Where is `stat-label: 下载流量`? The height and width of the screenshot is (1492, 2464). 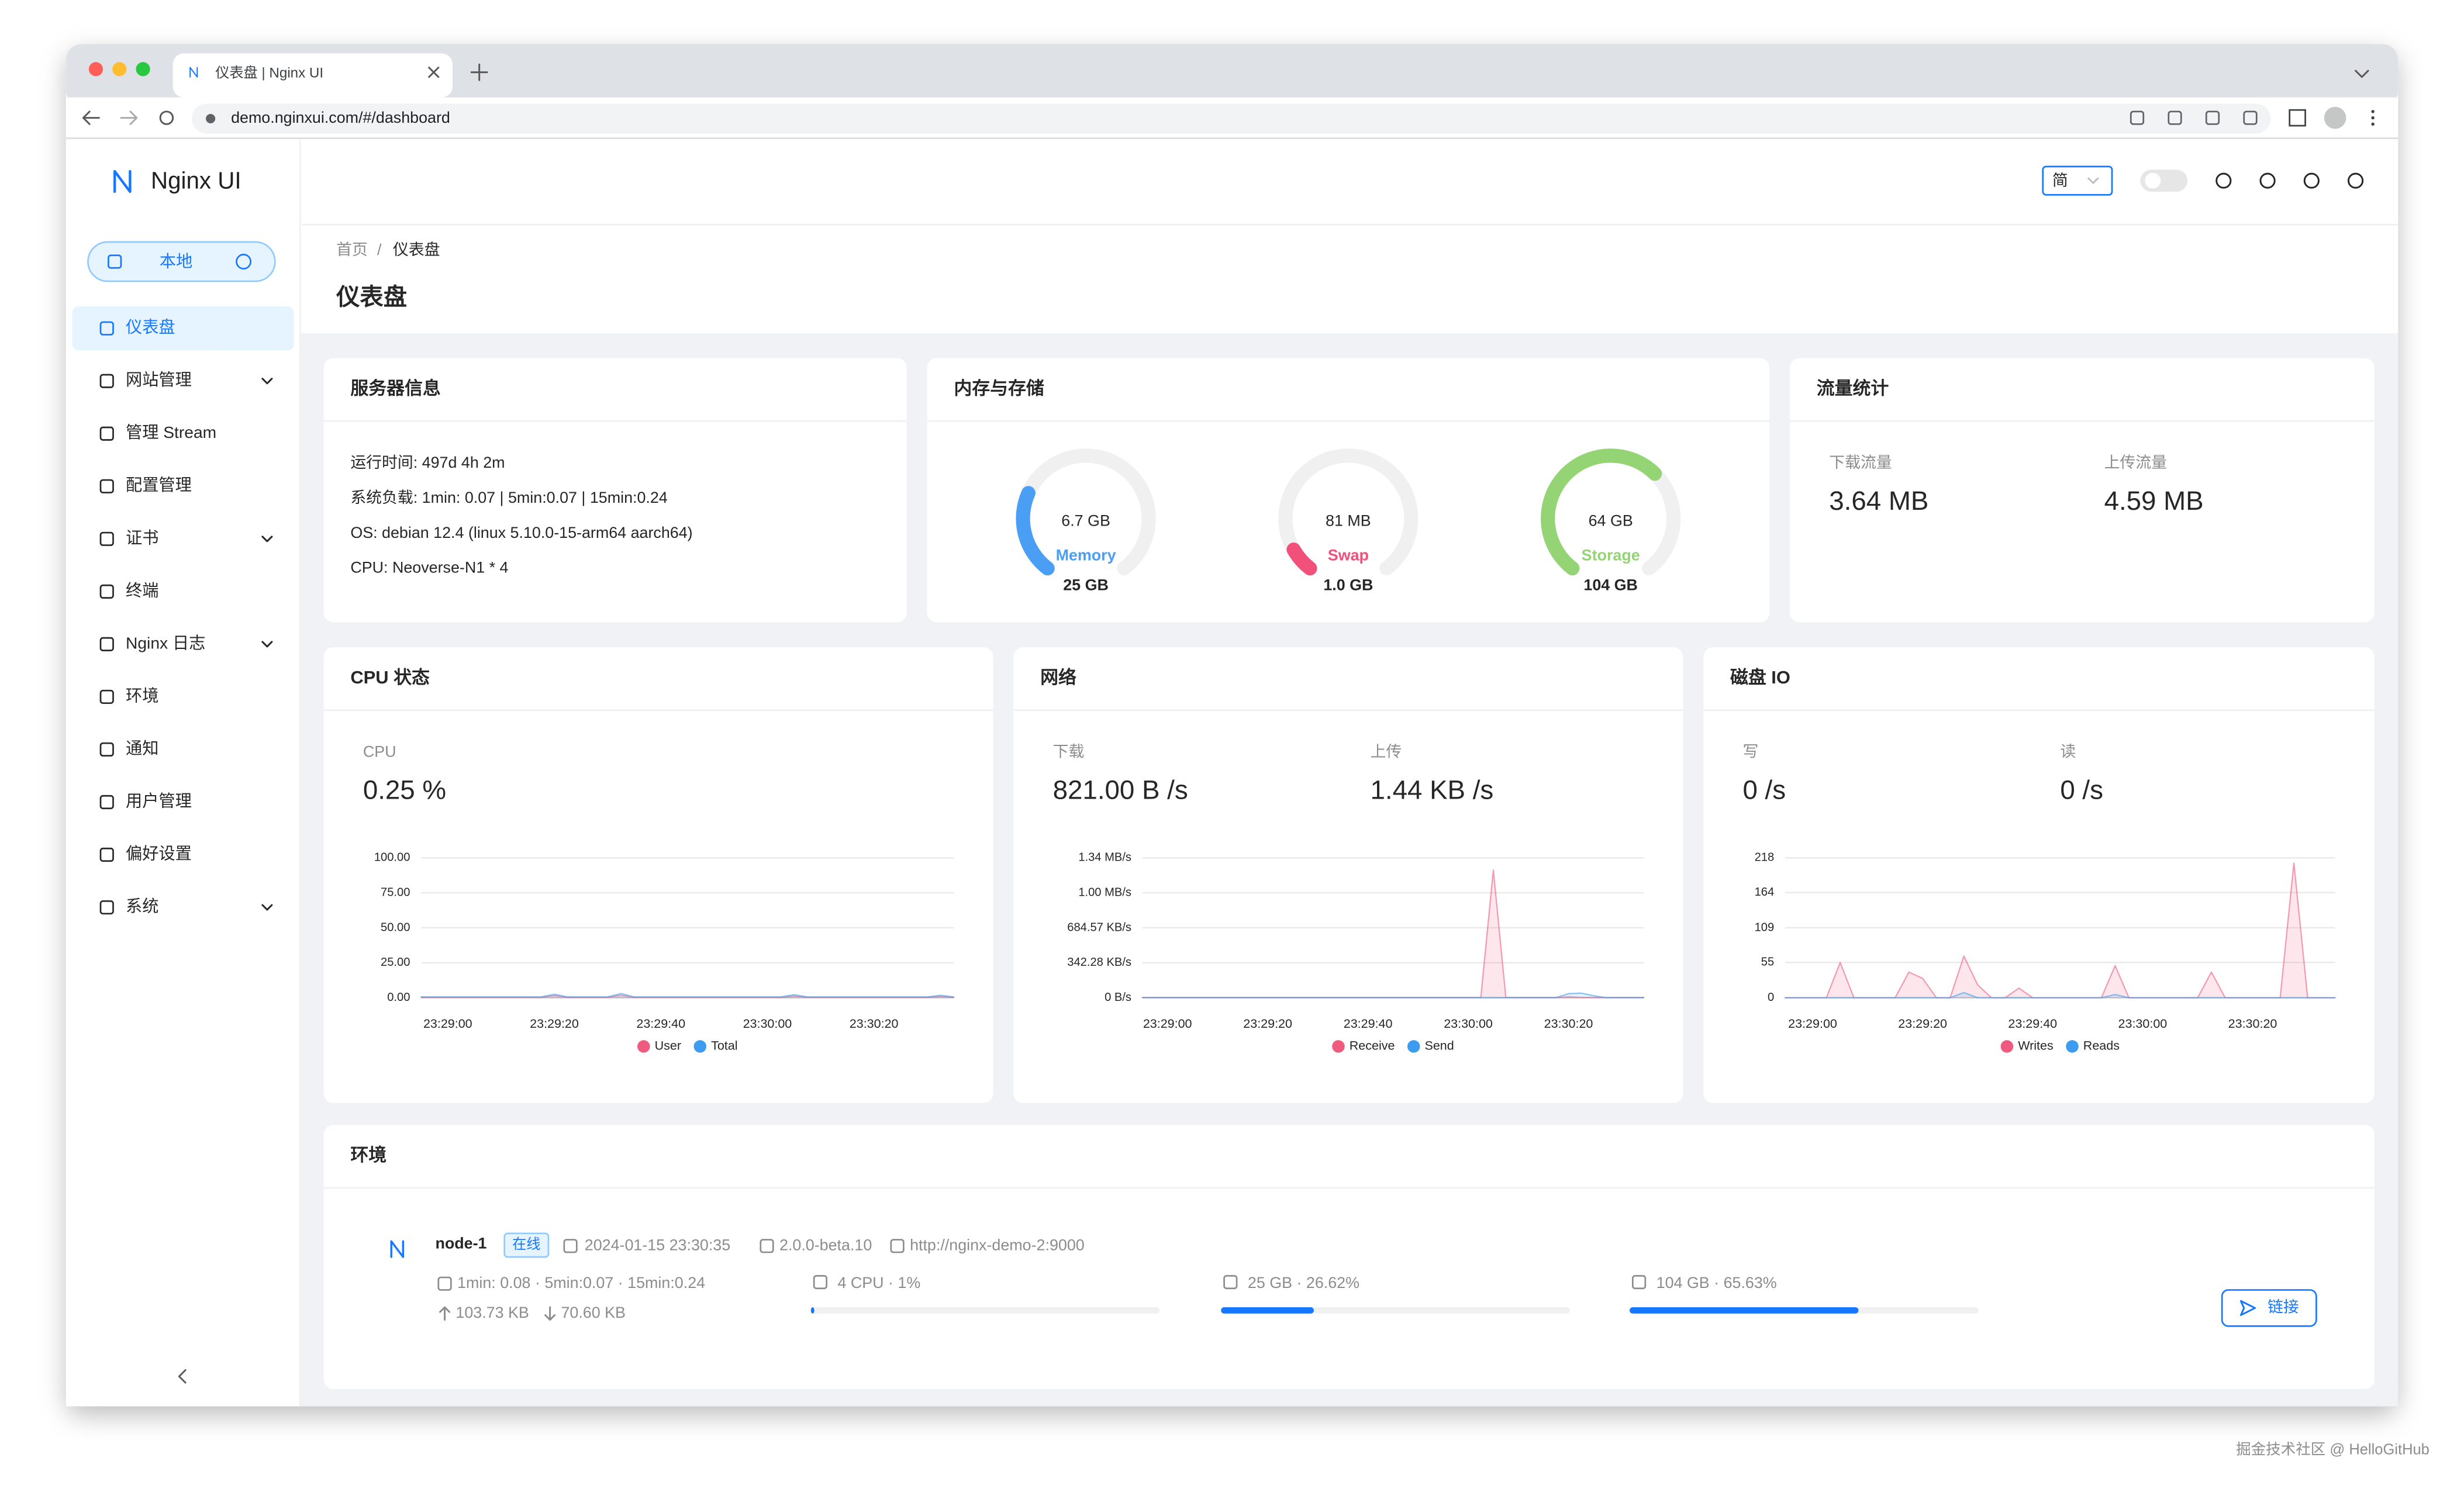
stat-label: 下载流量 is located at coordinates (1861, 463).